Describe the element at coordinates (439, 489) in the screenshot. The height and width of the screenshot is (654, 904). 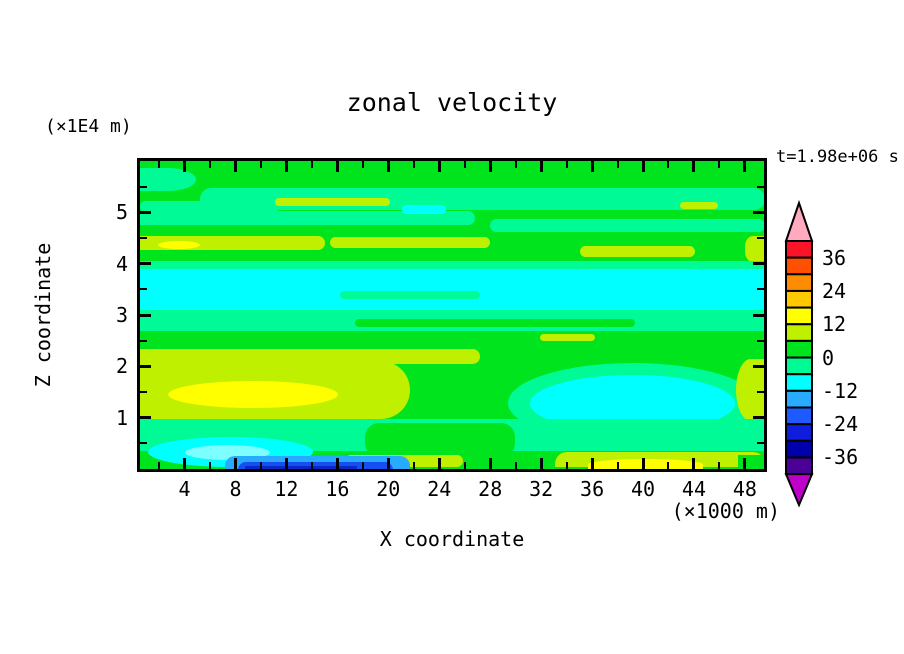
I see `x-tick-label-24: 24` at that location.